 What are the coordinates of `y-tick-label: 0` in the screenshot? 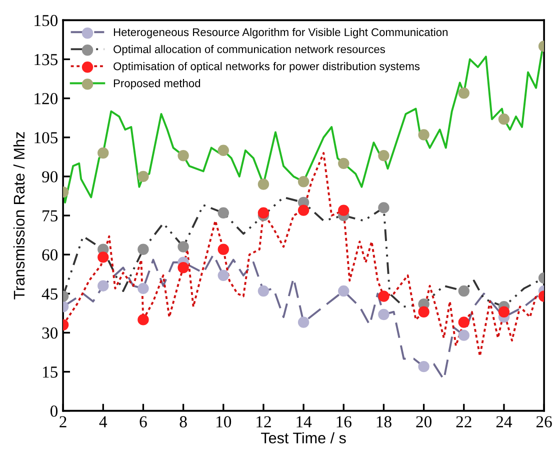 It's located at (54, 411).